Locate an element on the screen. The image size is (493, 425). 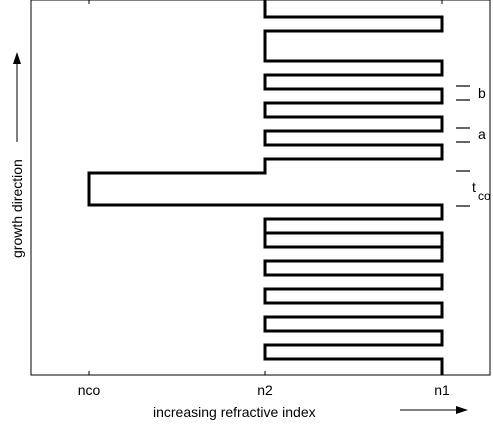
annotation-marks is located at coordinates (463, 146).